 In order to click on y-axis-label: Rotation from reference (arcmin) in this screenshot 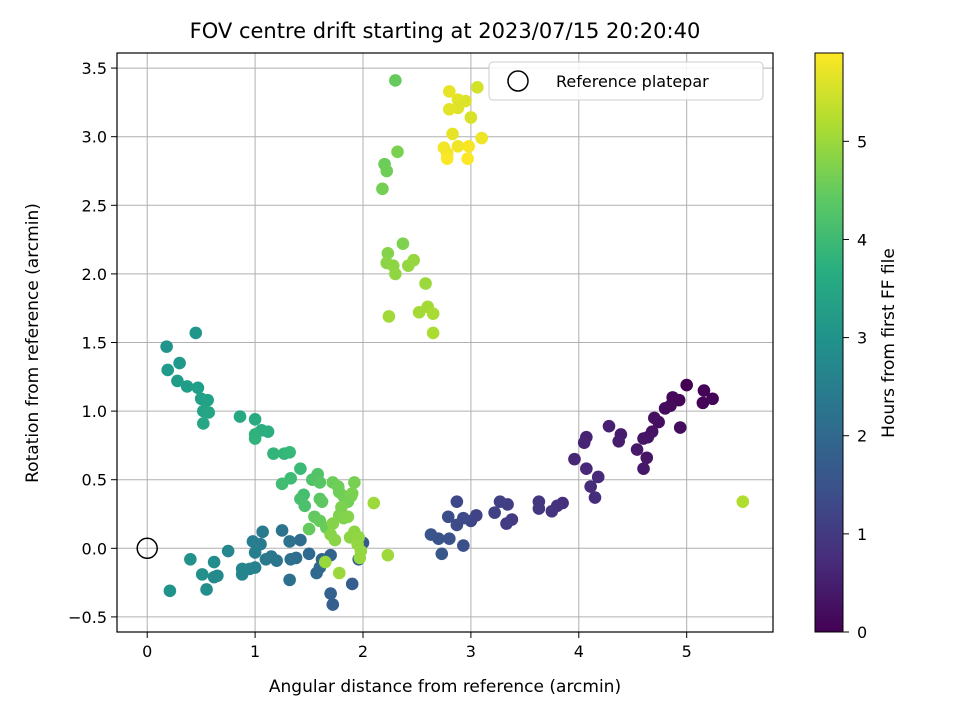, I will do `click(33, 343)`.